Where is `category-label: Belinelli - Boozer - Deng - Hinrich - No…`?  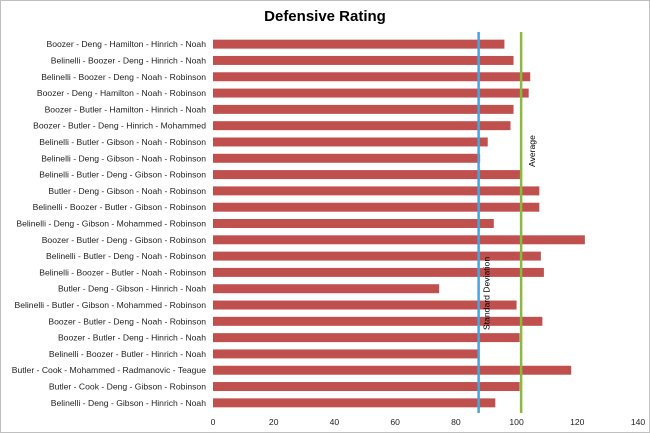 category-label: Belinelli - Boozer - Deng - Hinrich - No… is located at coordinates (128, 60).